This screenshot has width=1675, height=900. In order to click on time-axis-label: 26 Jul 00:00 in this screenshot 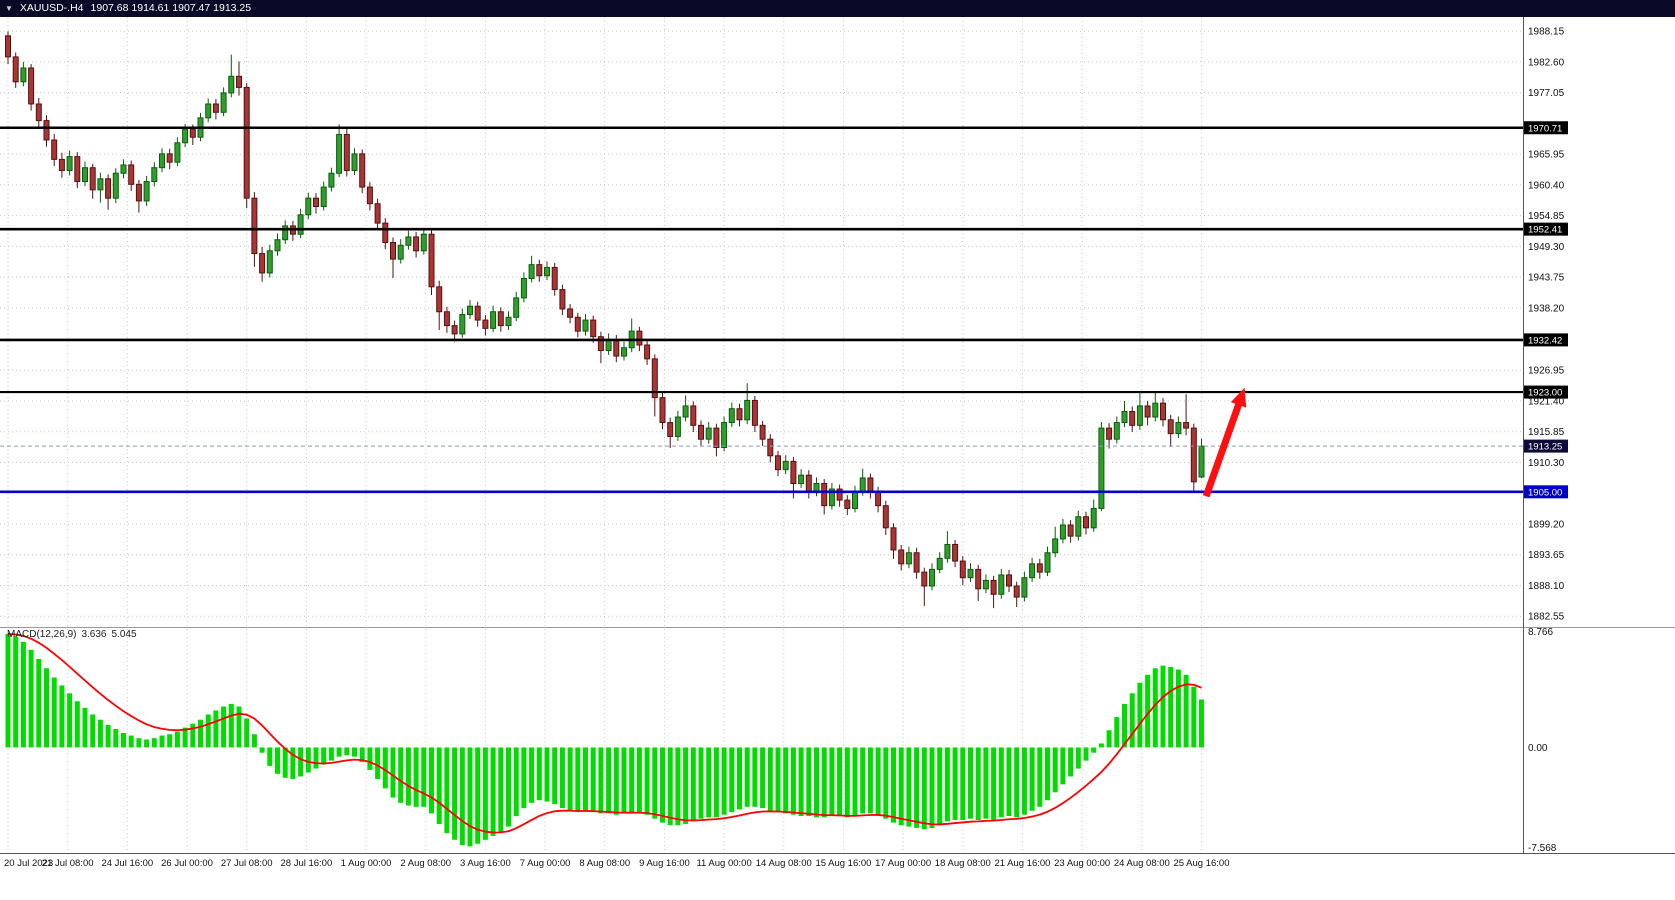, I will do `click(187, 863)`.